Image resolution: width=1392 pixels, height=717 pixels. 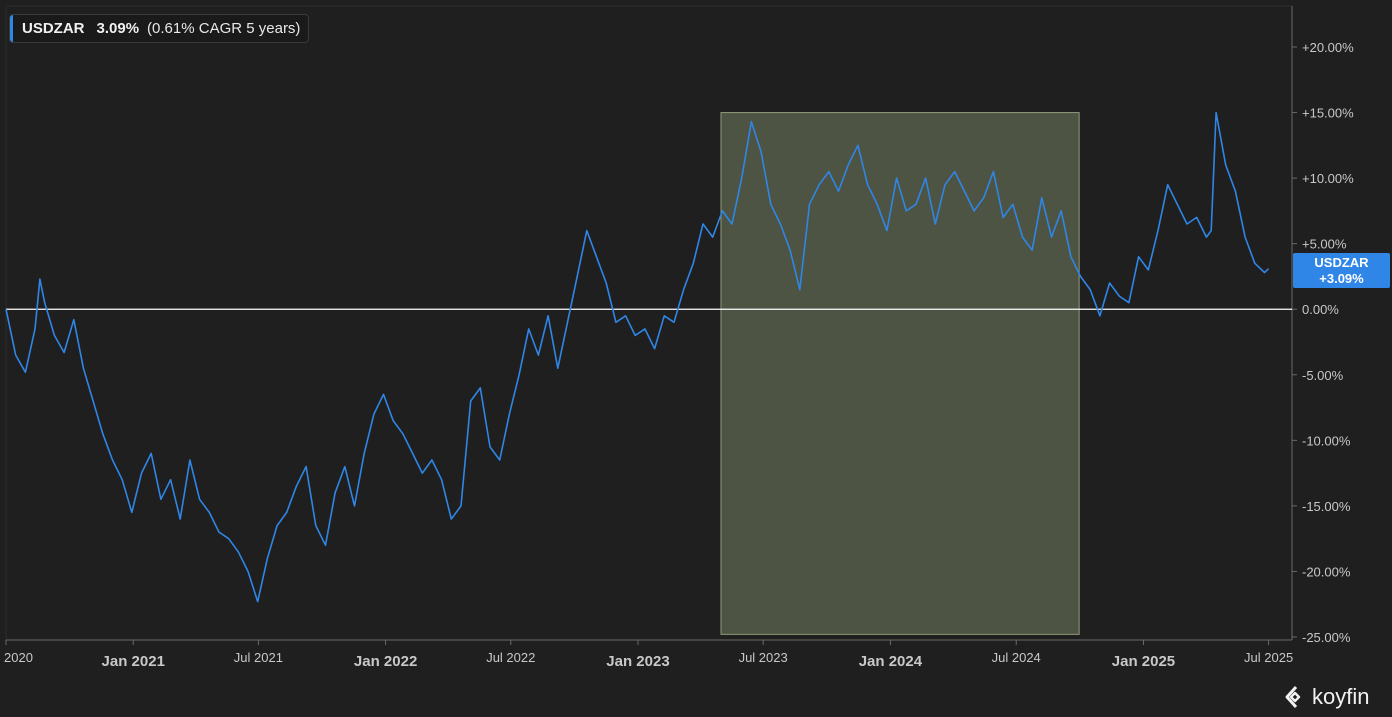 I want to click on y-tick-label: -25.00%, so click(x=1326, y=637).